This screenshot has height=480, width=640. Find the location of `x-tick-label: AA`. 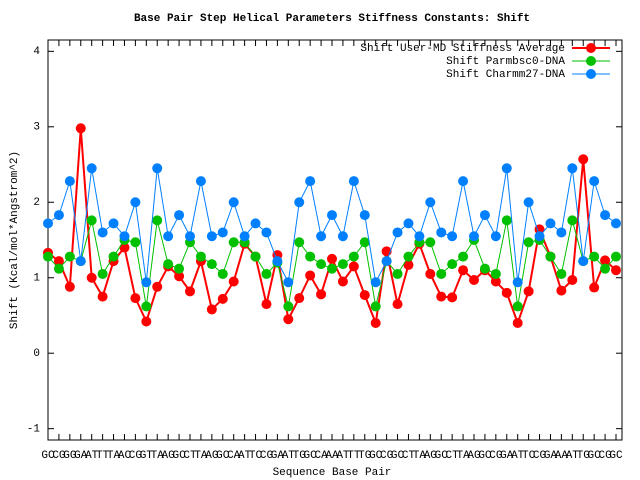

x-tick-label: AA is located at coordinates (332, 456).